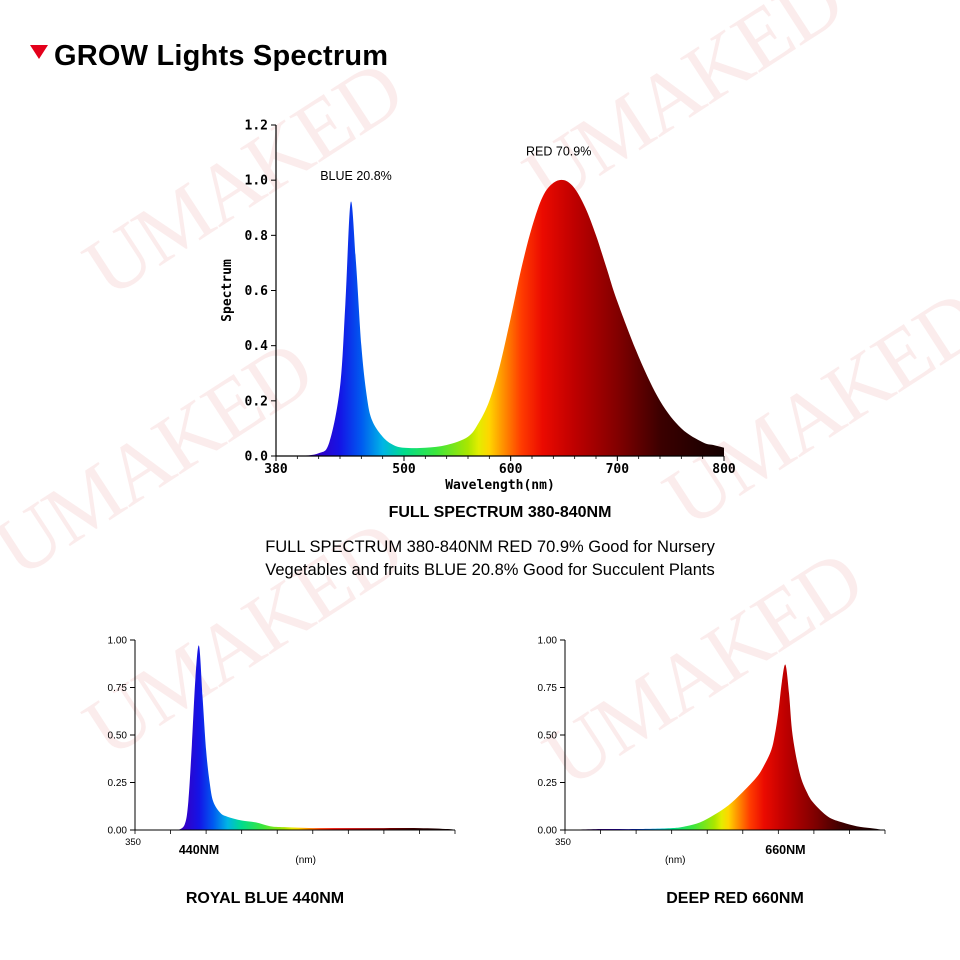 This screenshot has height=960, width=960. Describe the element at coordinates (257, 236) in the screenshot. I see `y-tick-label: 0.8` at that location.